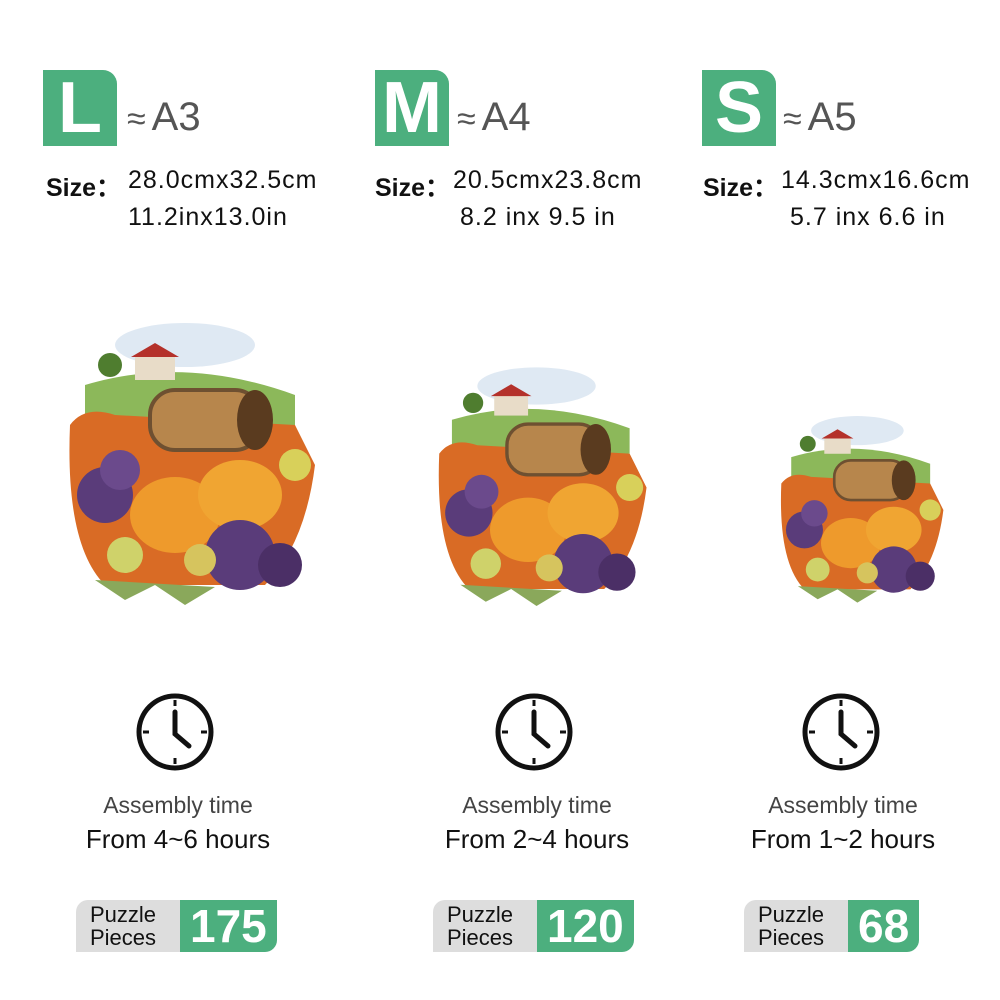 This screenshot has height=1000, width=1000. Describe the element at coordinates (585, 926) in the screenshot. I see `pieces-count: 120` at that location.